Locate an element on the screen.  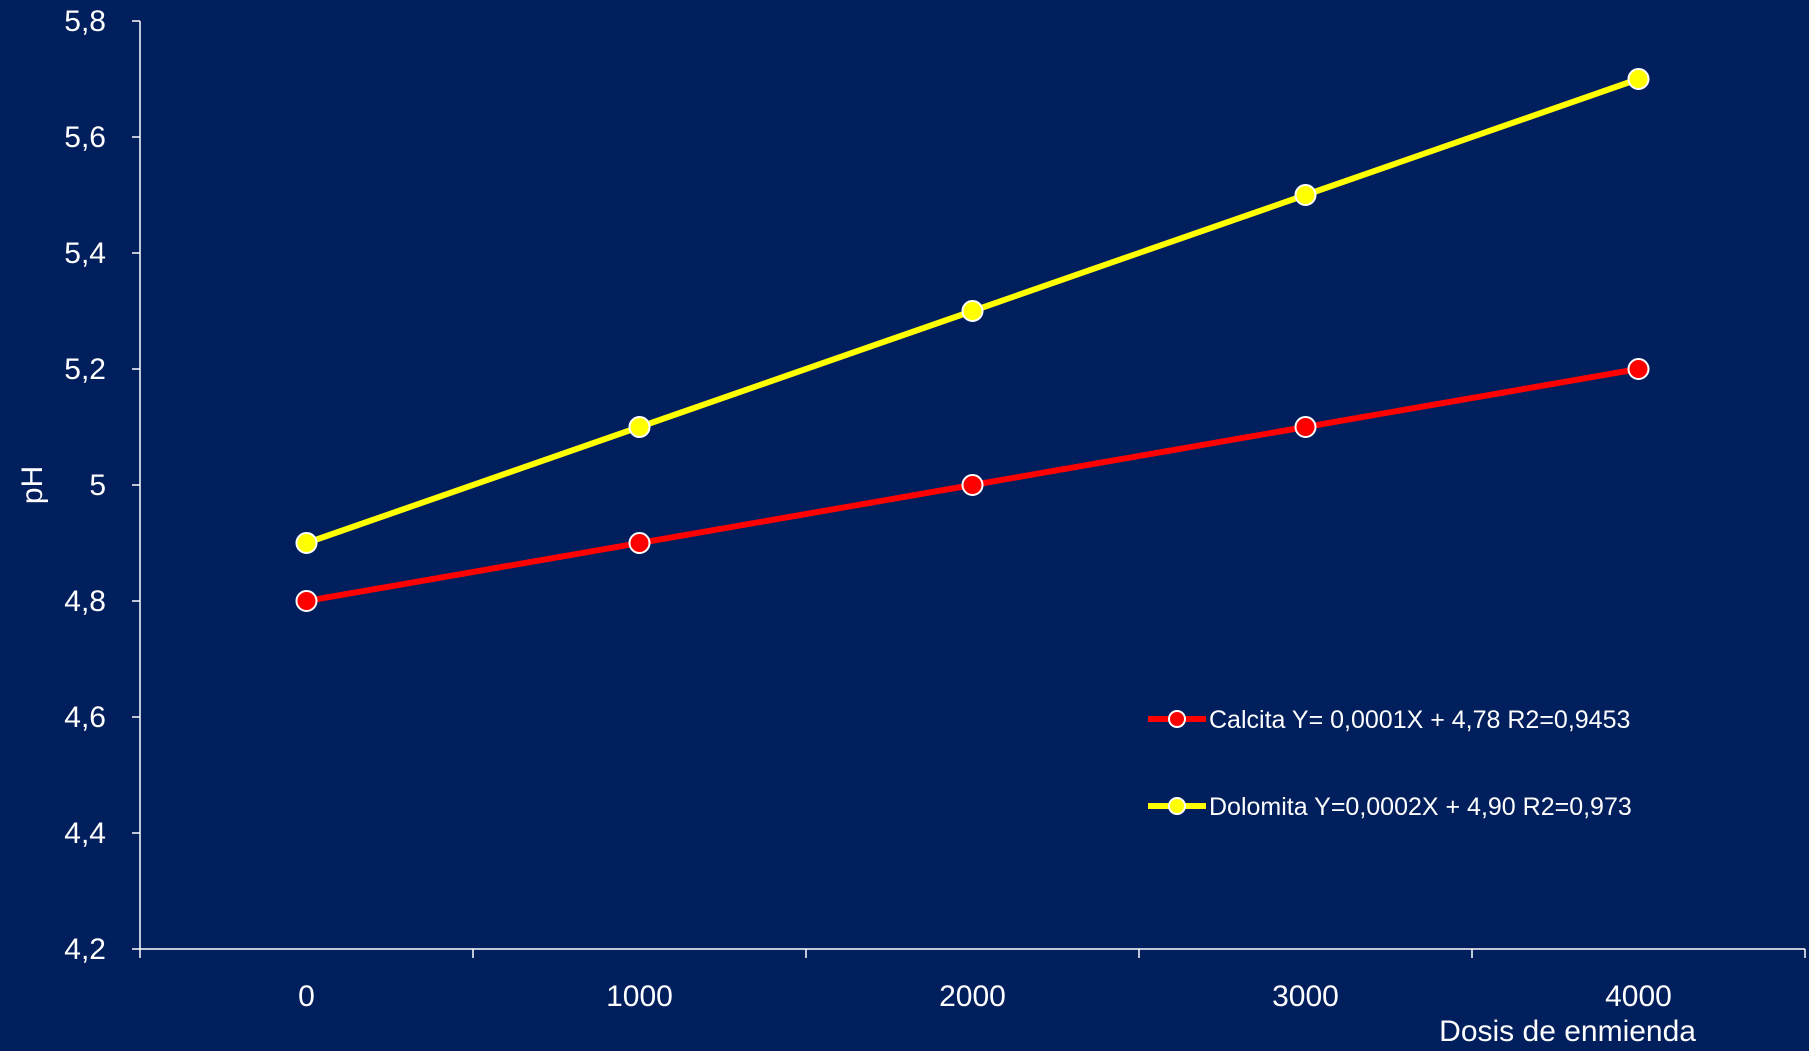
y-tick-label: 5,8 is located at coordinates (85, 21).